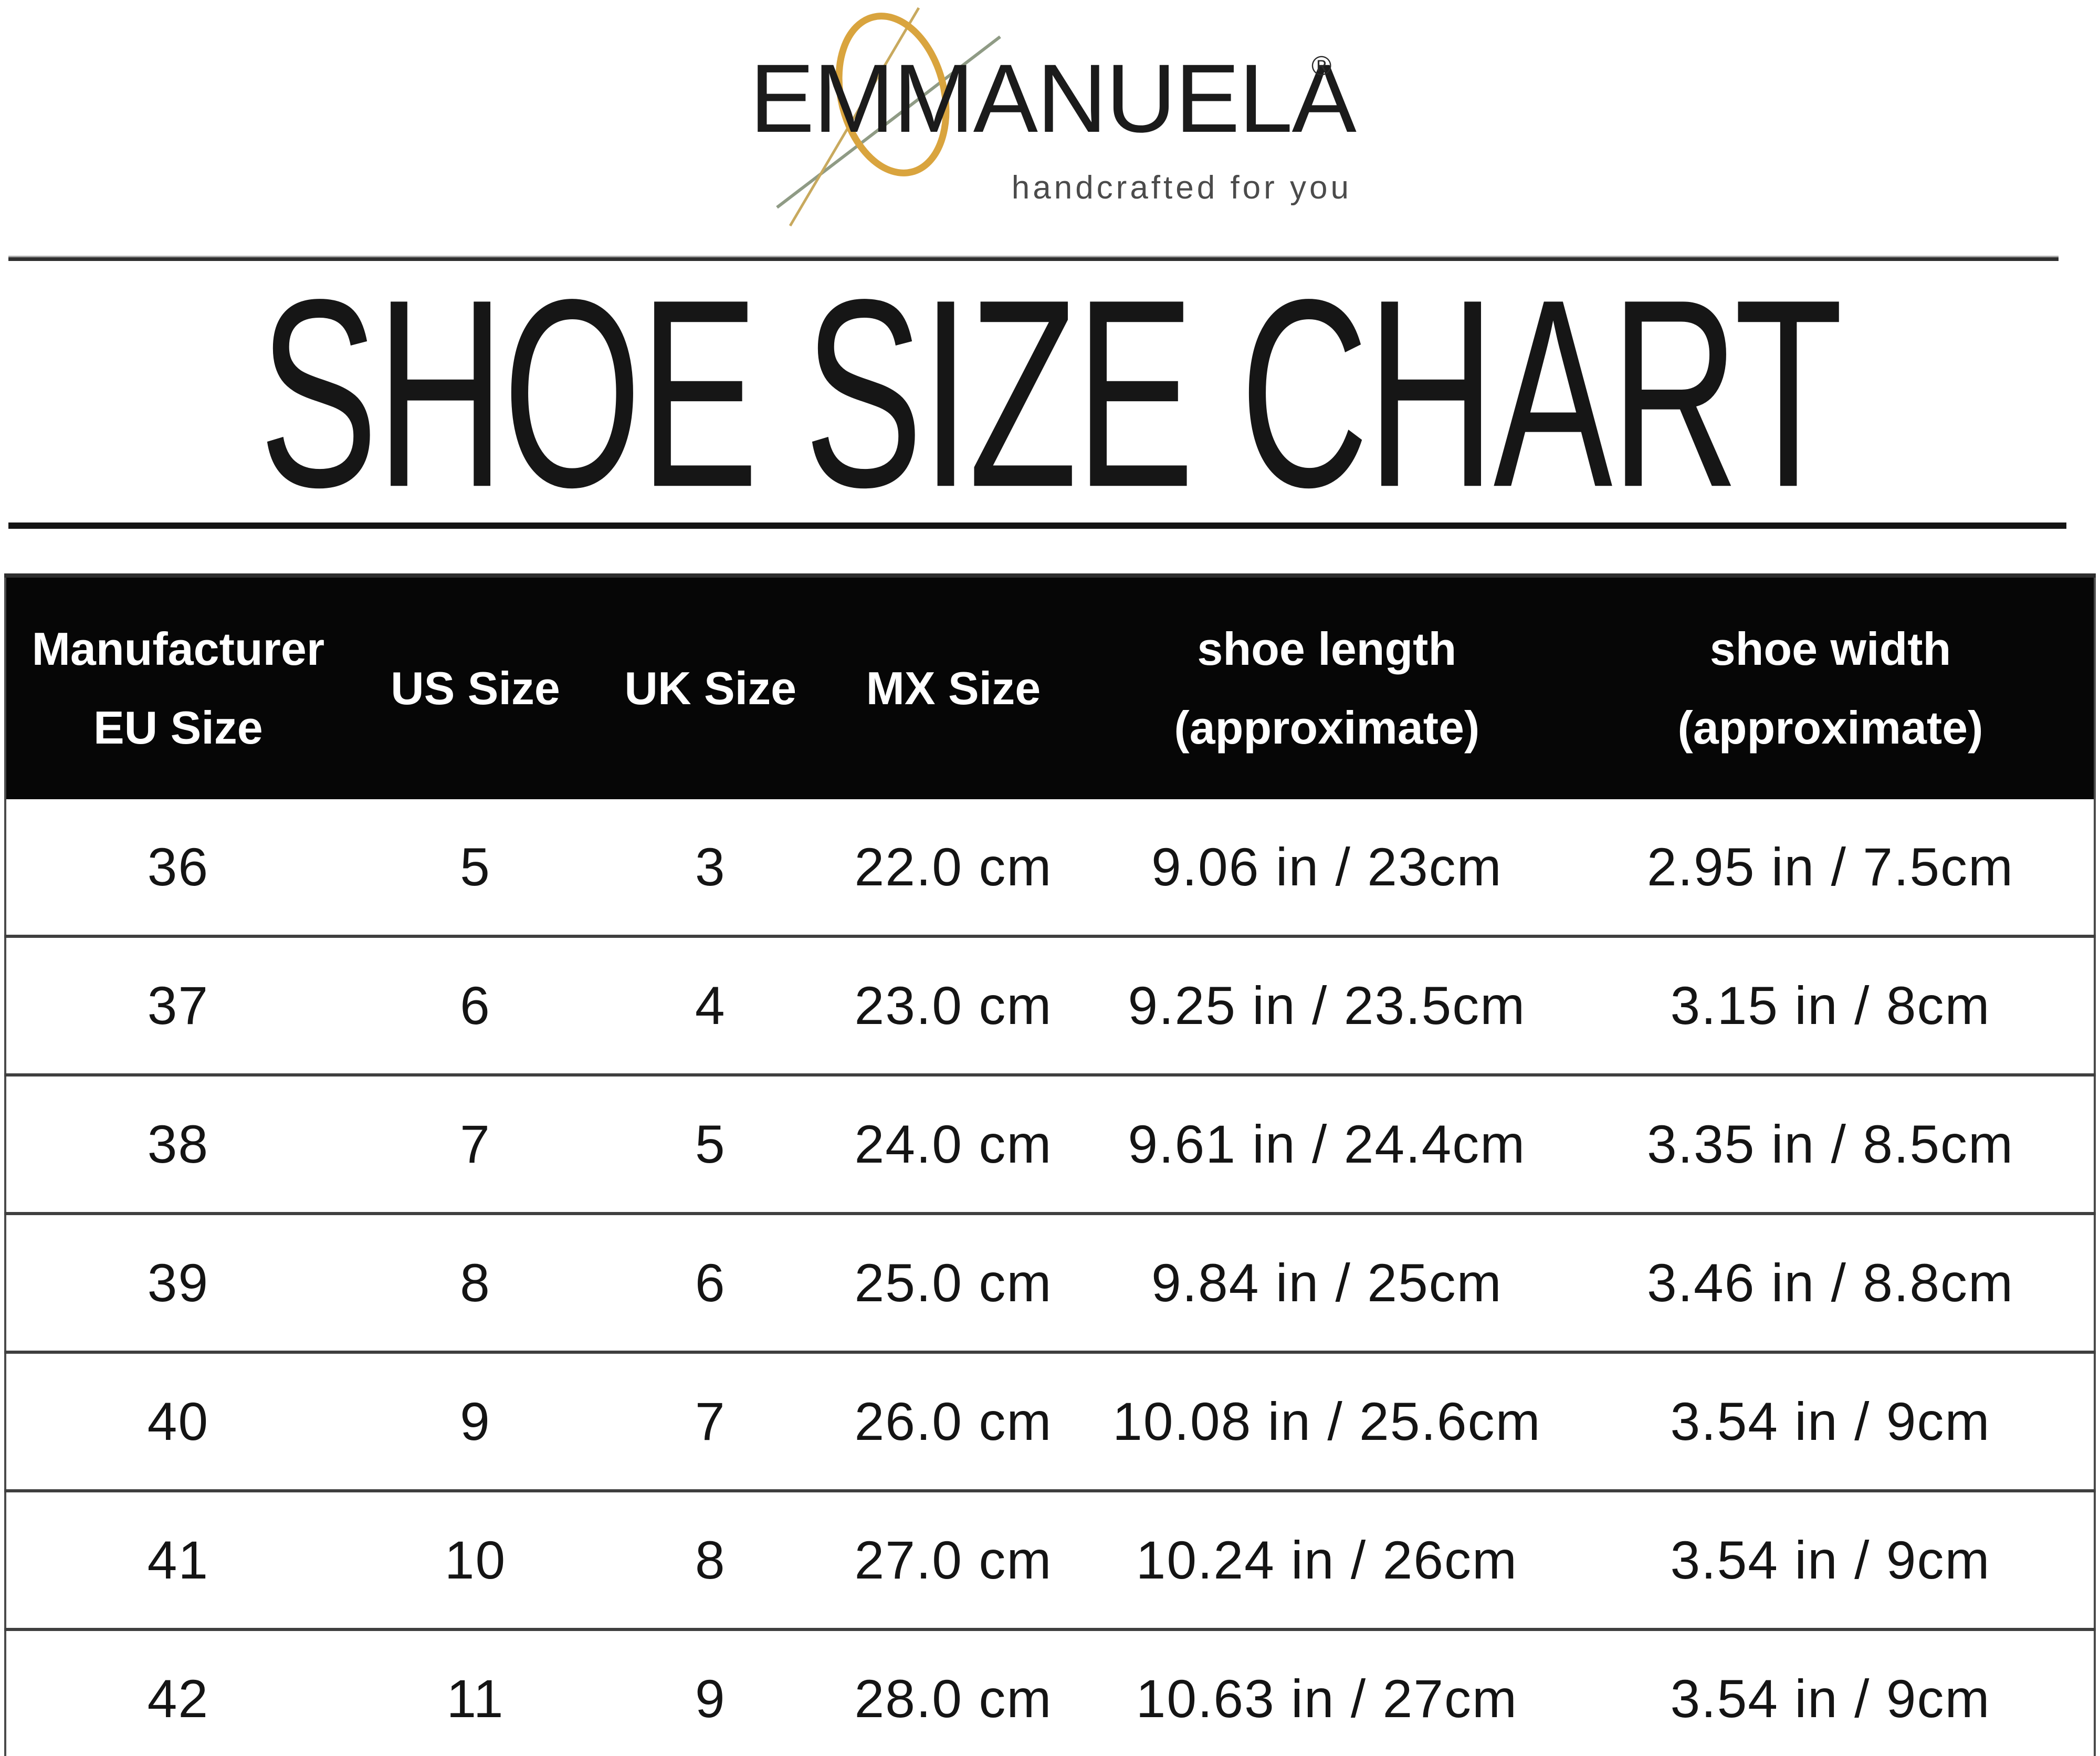 This screenshot has width=2100, height=1756. Describe the element at coordinates (178, 649) in the screenshot. I see `header-line: Manufacturer` at that location.